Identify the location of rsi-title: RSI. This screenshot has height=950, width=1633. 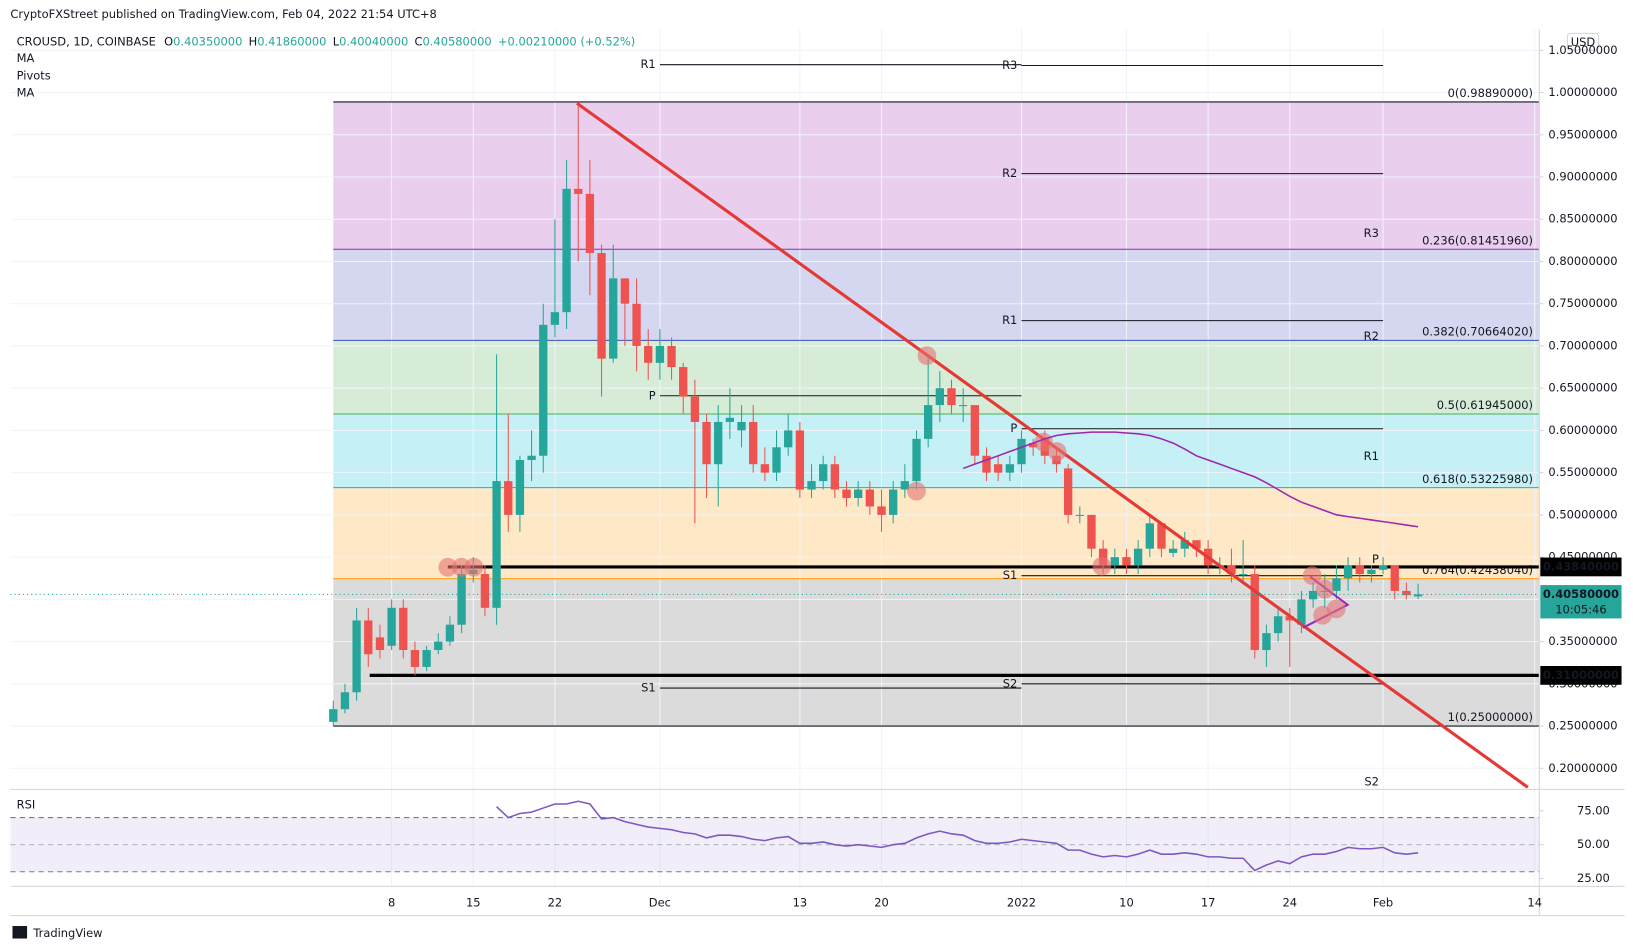
(26, 805).